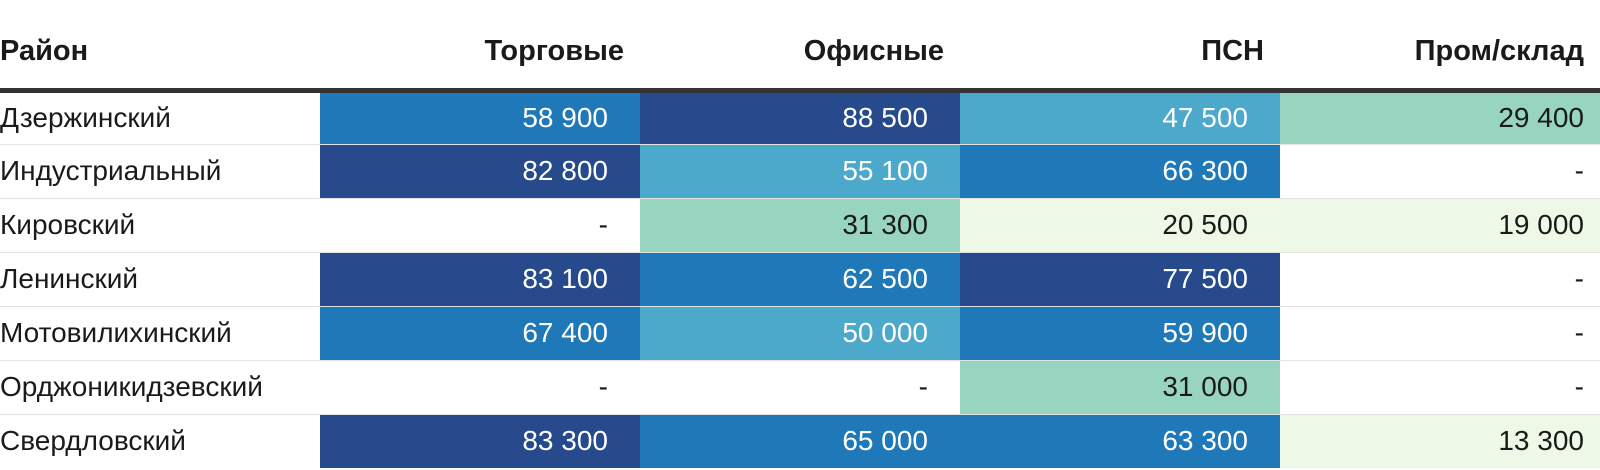  I want to click on district-name: Мотовилихинский, so click(160, 333).